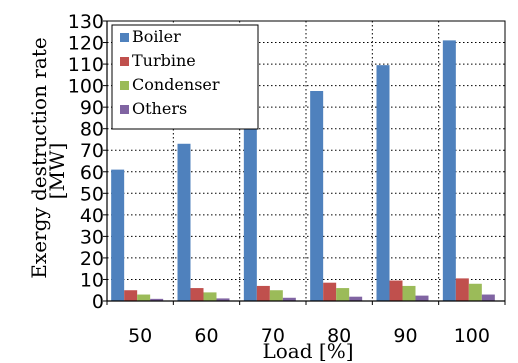 This screenshot has height=363, width=518. What do you see at coordinates (92, 259) in the screenshot?
I see `y-tick-label: 20` at bounding box center [92, 259].